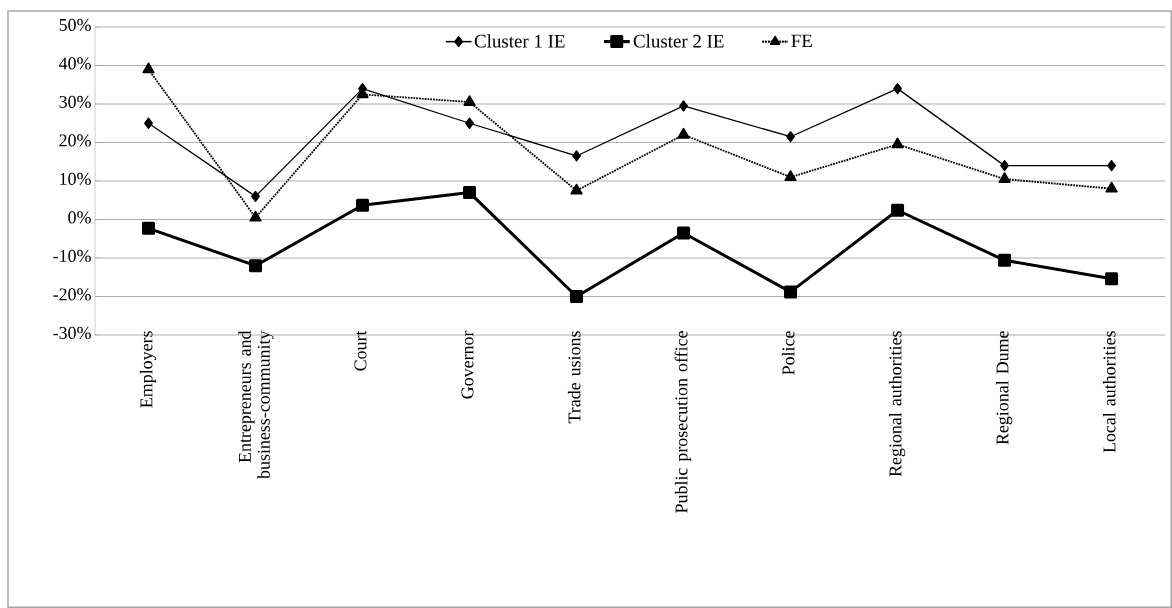 The height and width of the screenshot is (608, 1172). What do you see at coordinates (788, 353) in the screenshot?
I see `x-tick-label: Police` at bounding box center [788, 353].